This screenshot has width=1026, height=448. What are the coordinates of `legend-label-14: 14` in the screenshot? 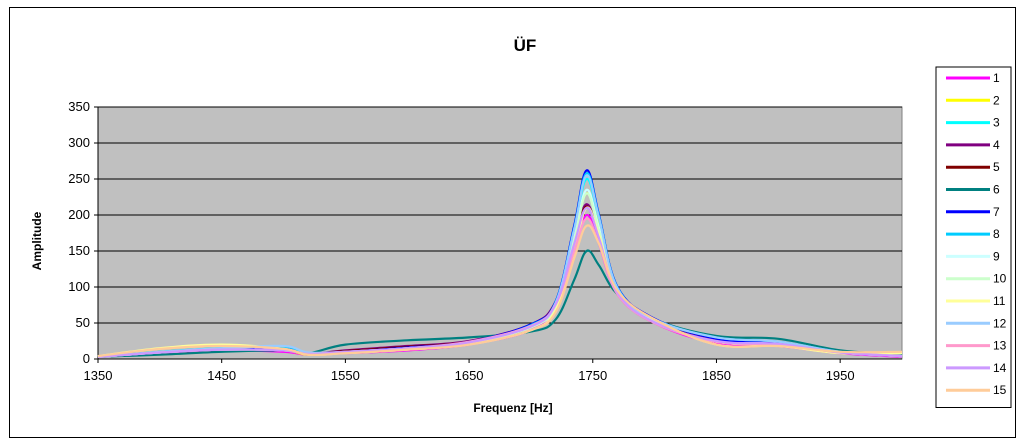 It's located at (1000, 368).